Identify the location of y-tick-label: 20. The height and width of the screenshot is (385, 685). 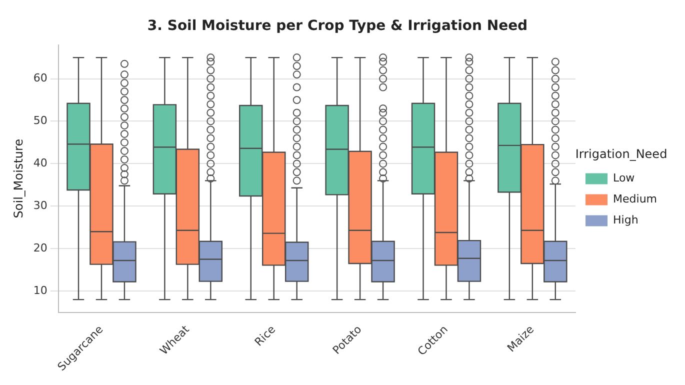
(40, 247).